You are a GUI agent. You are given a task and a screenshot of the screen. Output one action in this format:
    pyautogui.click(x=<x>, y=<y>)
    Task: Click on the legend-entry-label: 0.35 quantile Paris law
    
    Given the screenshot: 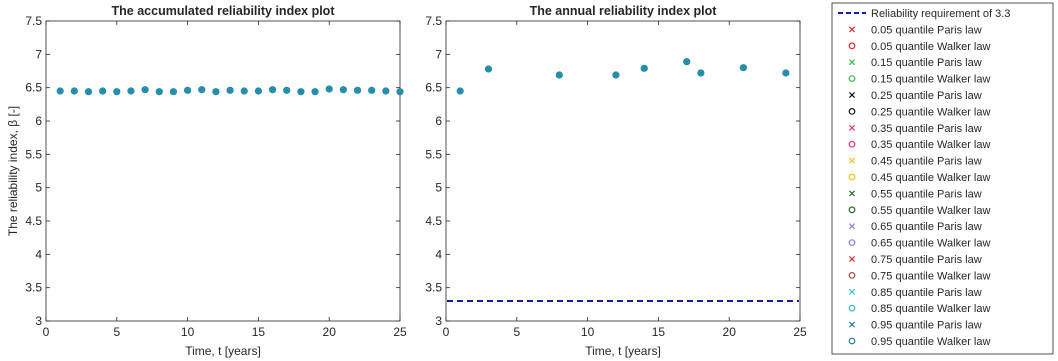 What is the action you would take?
    pyautogui.click(x=926, y=129)
    